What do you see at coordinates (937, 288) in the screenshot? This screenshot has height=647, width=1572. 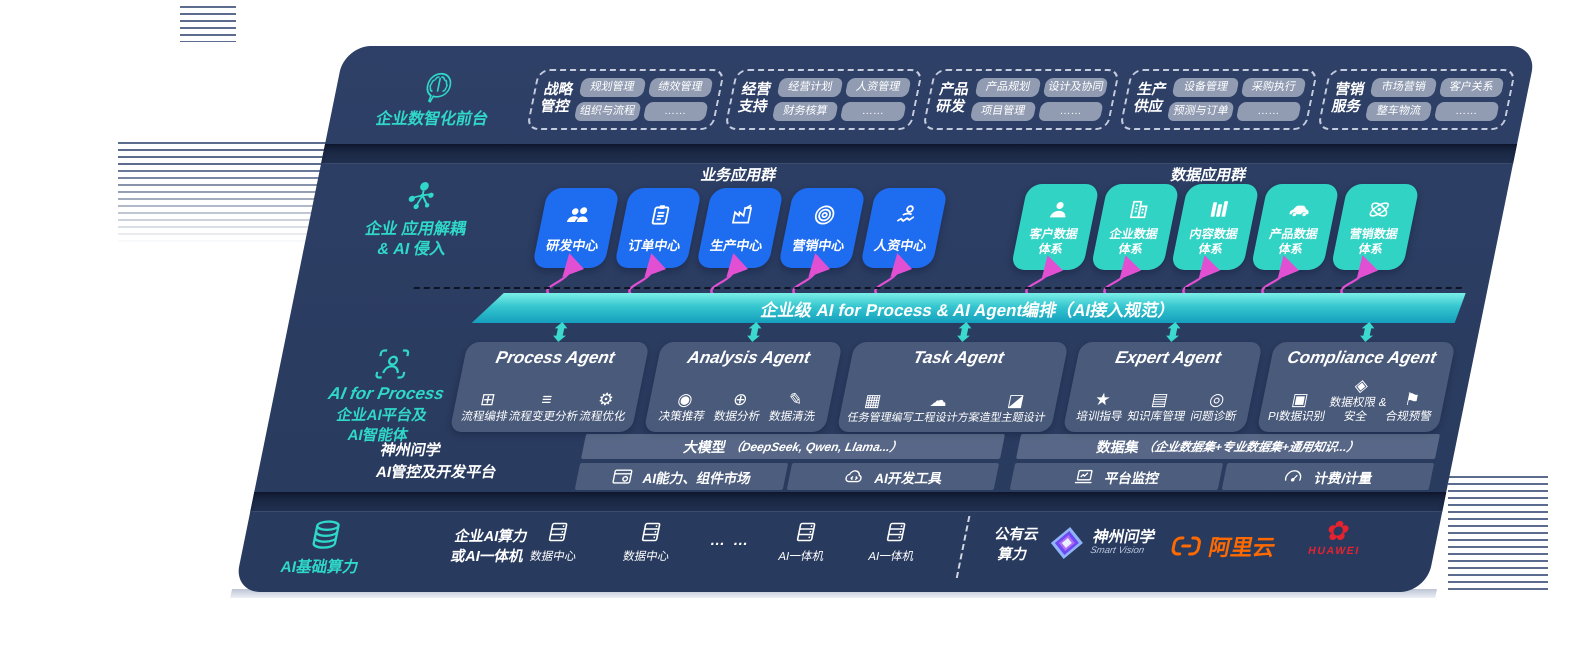 I see `dashed-boundary-line` at bounding box center [937, 288].